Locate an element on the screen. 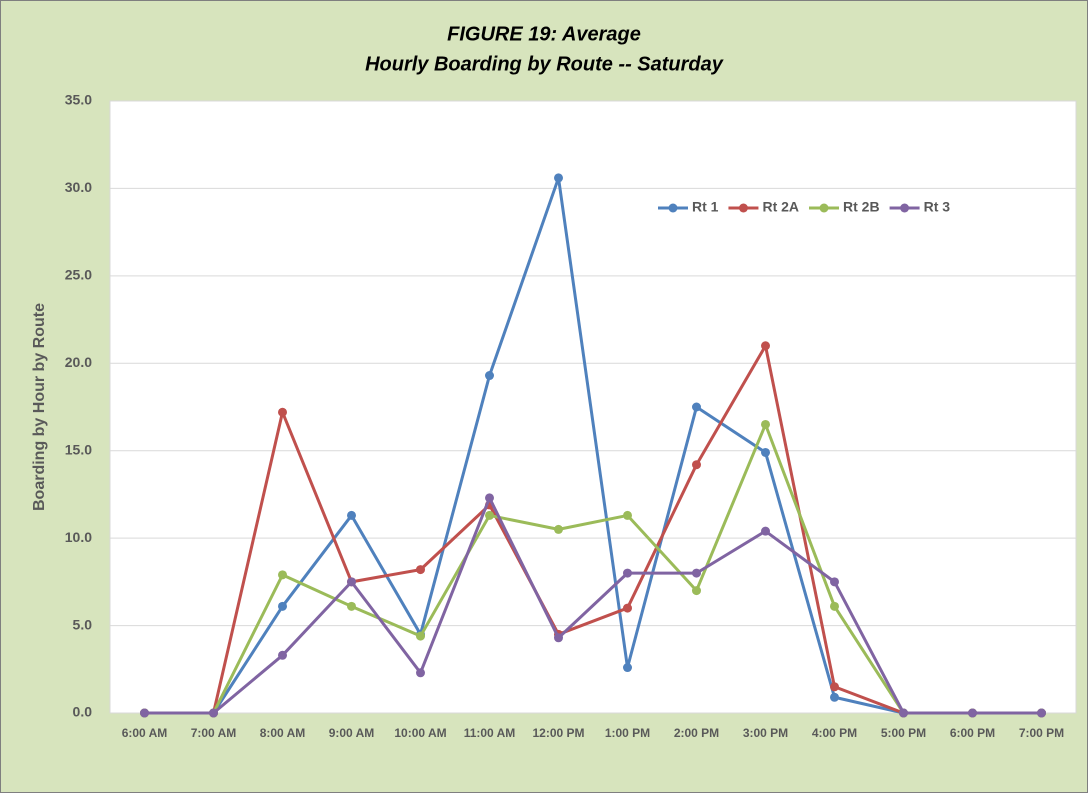 Image resolution: width=1088 pixels, height=793 pixels. x-tick-label: 1:00 PM is located at coordinates (627, 733).